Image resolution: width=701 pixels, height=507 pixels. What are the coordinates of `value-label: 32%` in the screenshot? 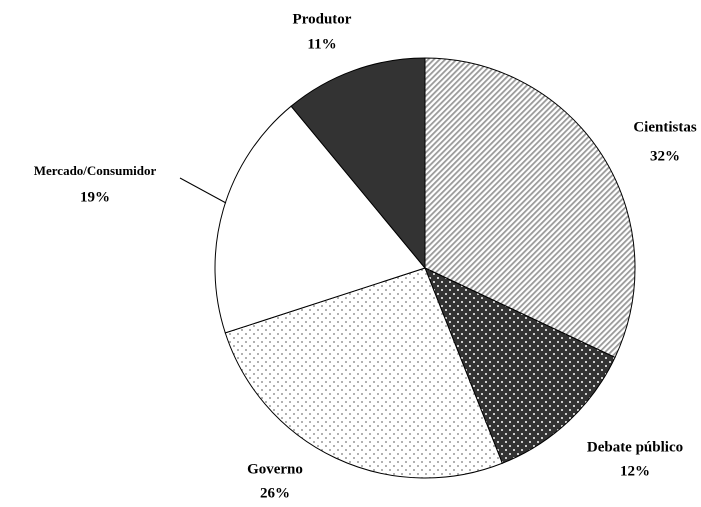 It's located at (665, 156).